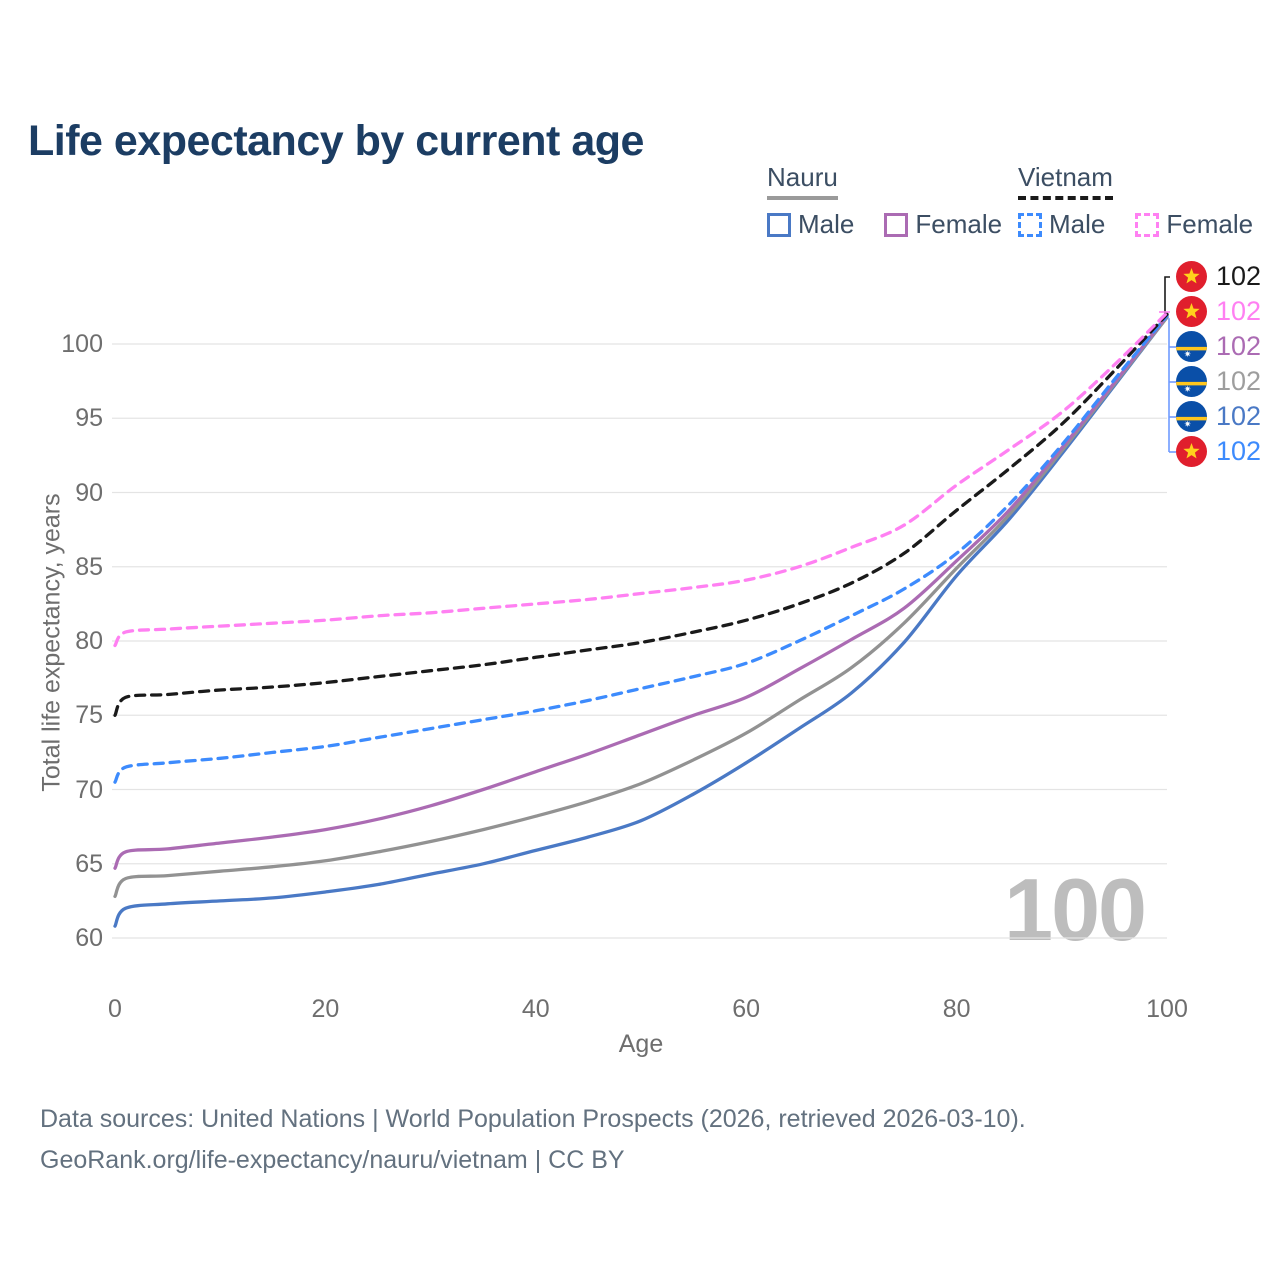 The width and height of the screenshot is (1280, 1280). Describe the element at coordinates (89, 938) in the screenshot. I see `y-tick-label-60: 60` at that location.